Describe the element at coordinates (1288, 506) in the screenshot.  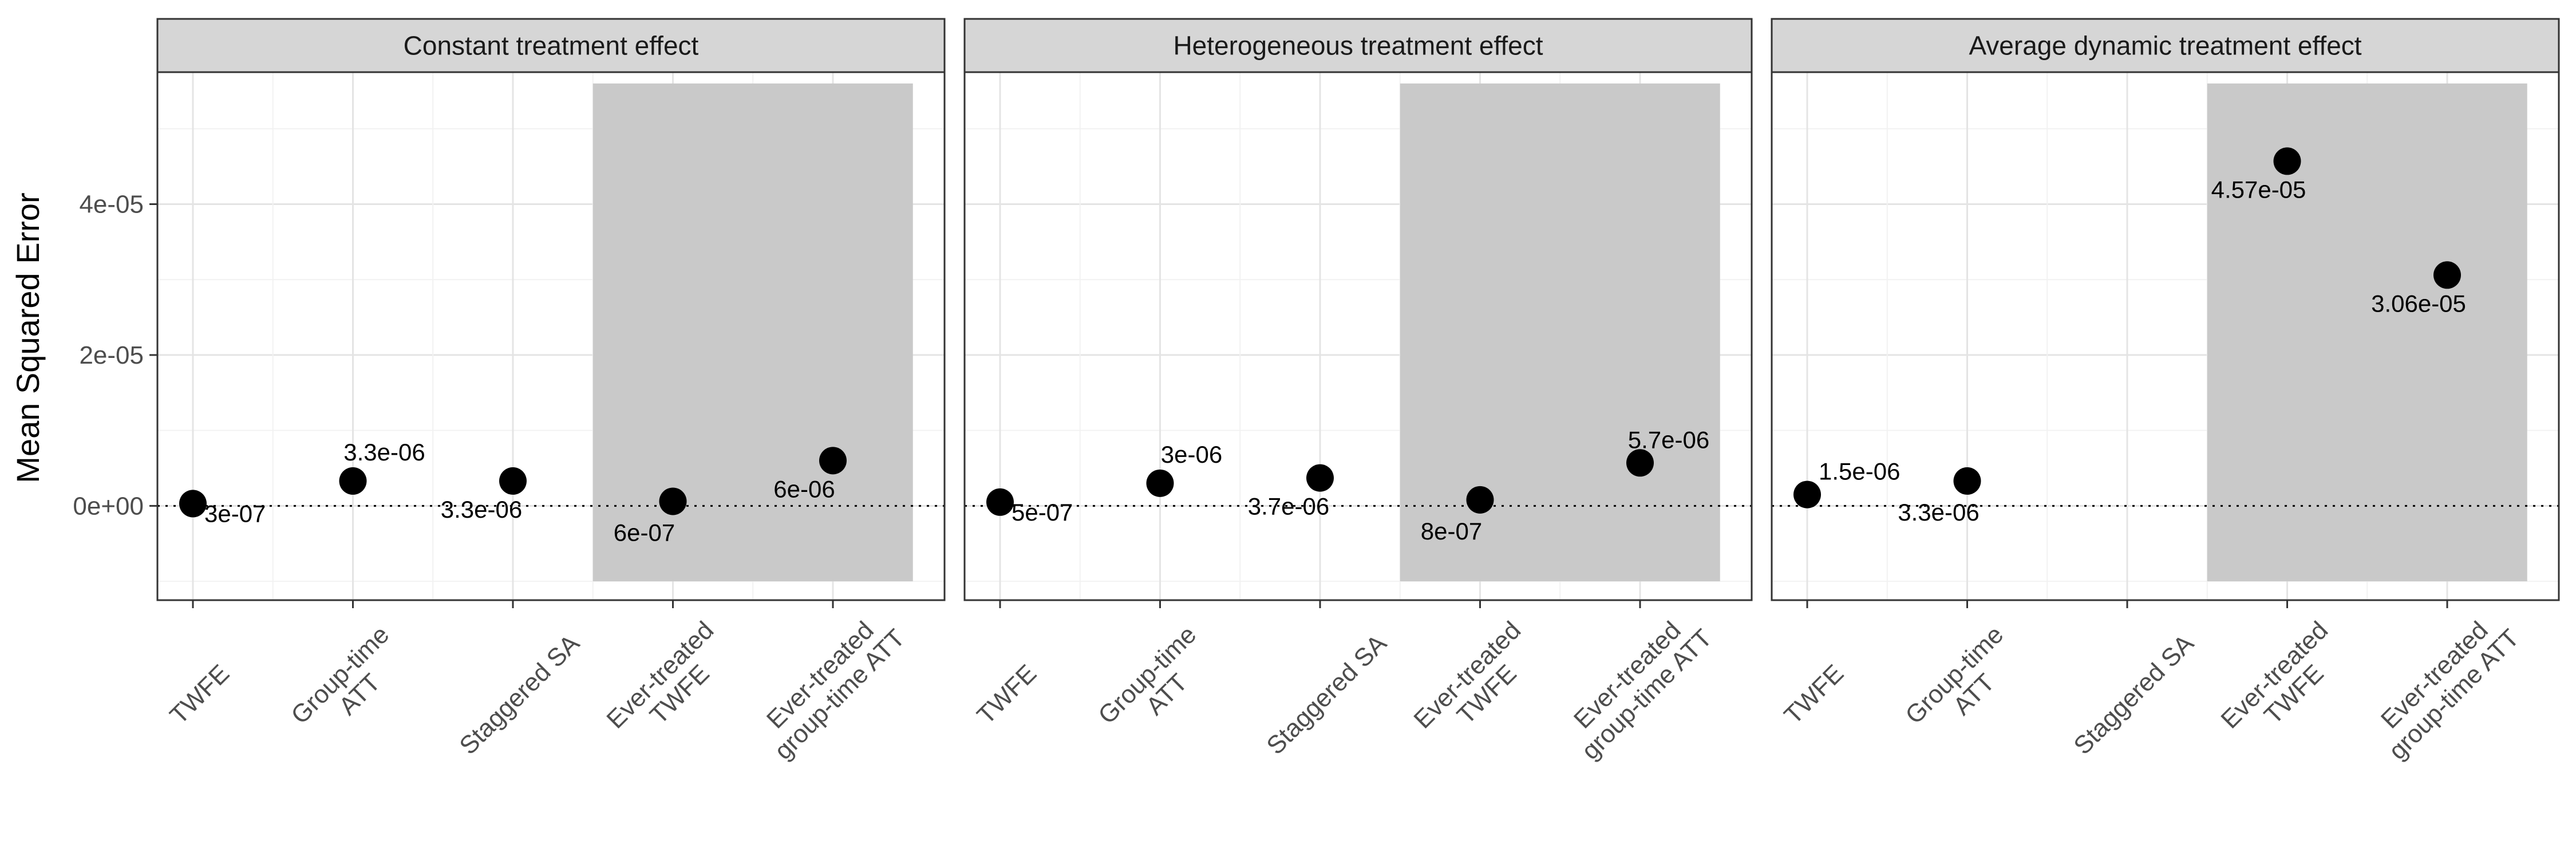
I see `data-label: 3.7e-06` at that location.